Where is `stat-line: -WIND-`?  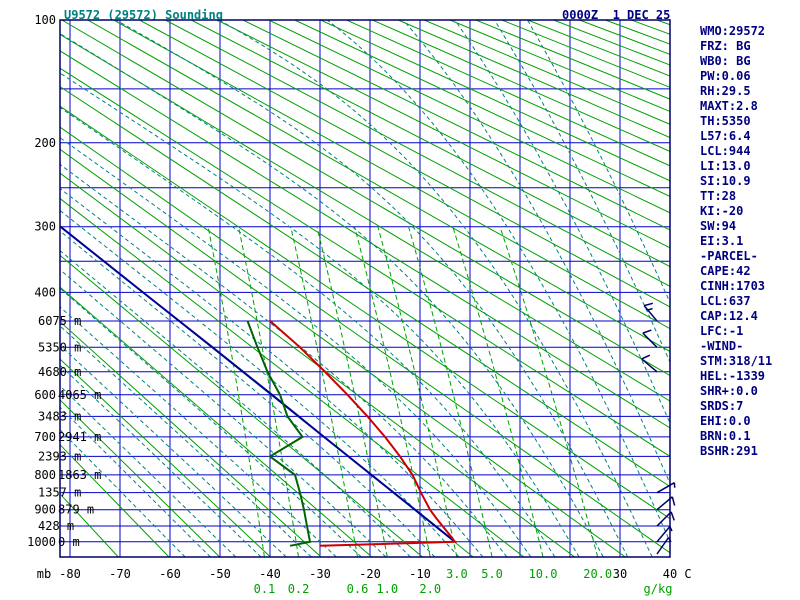 stat-line: -WIND- is located at coordinates (722, 346).